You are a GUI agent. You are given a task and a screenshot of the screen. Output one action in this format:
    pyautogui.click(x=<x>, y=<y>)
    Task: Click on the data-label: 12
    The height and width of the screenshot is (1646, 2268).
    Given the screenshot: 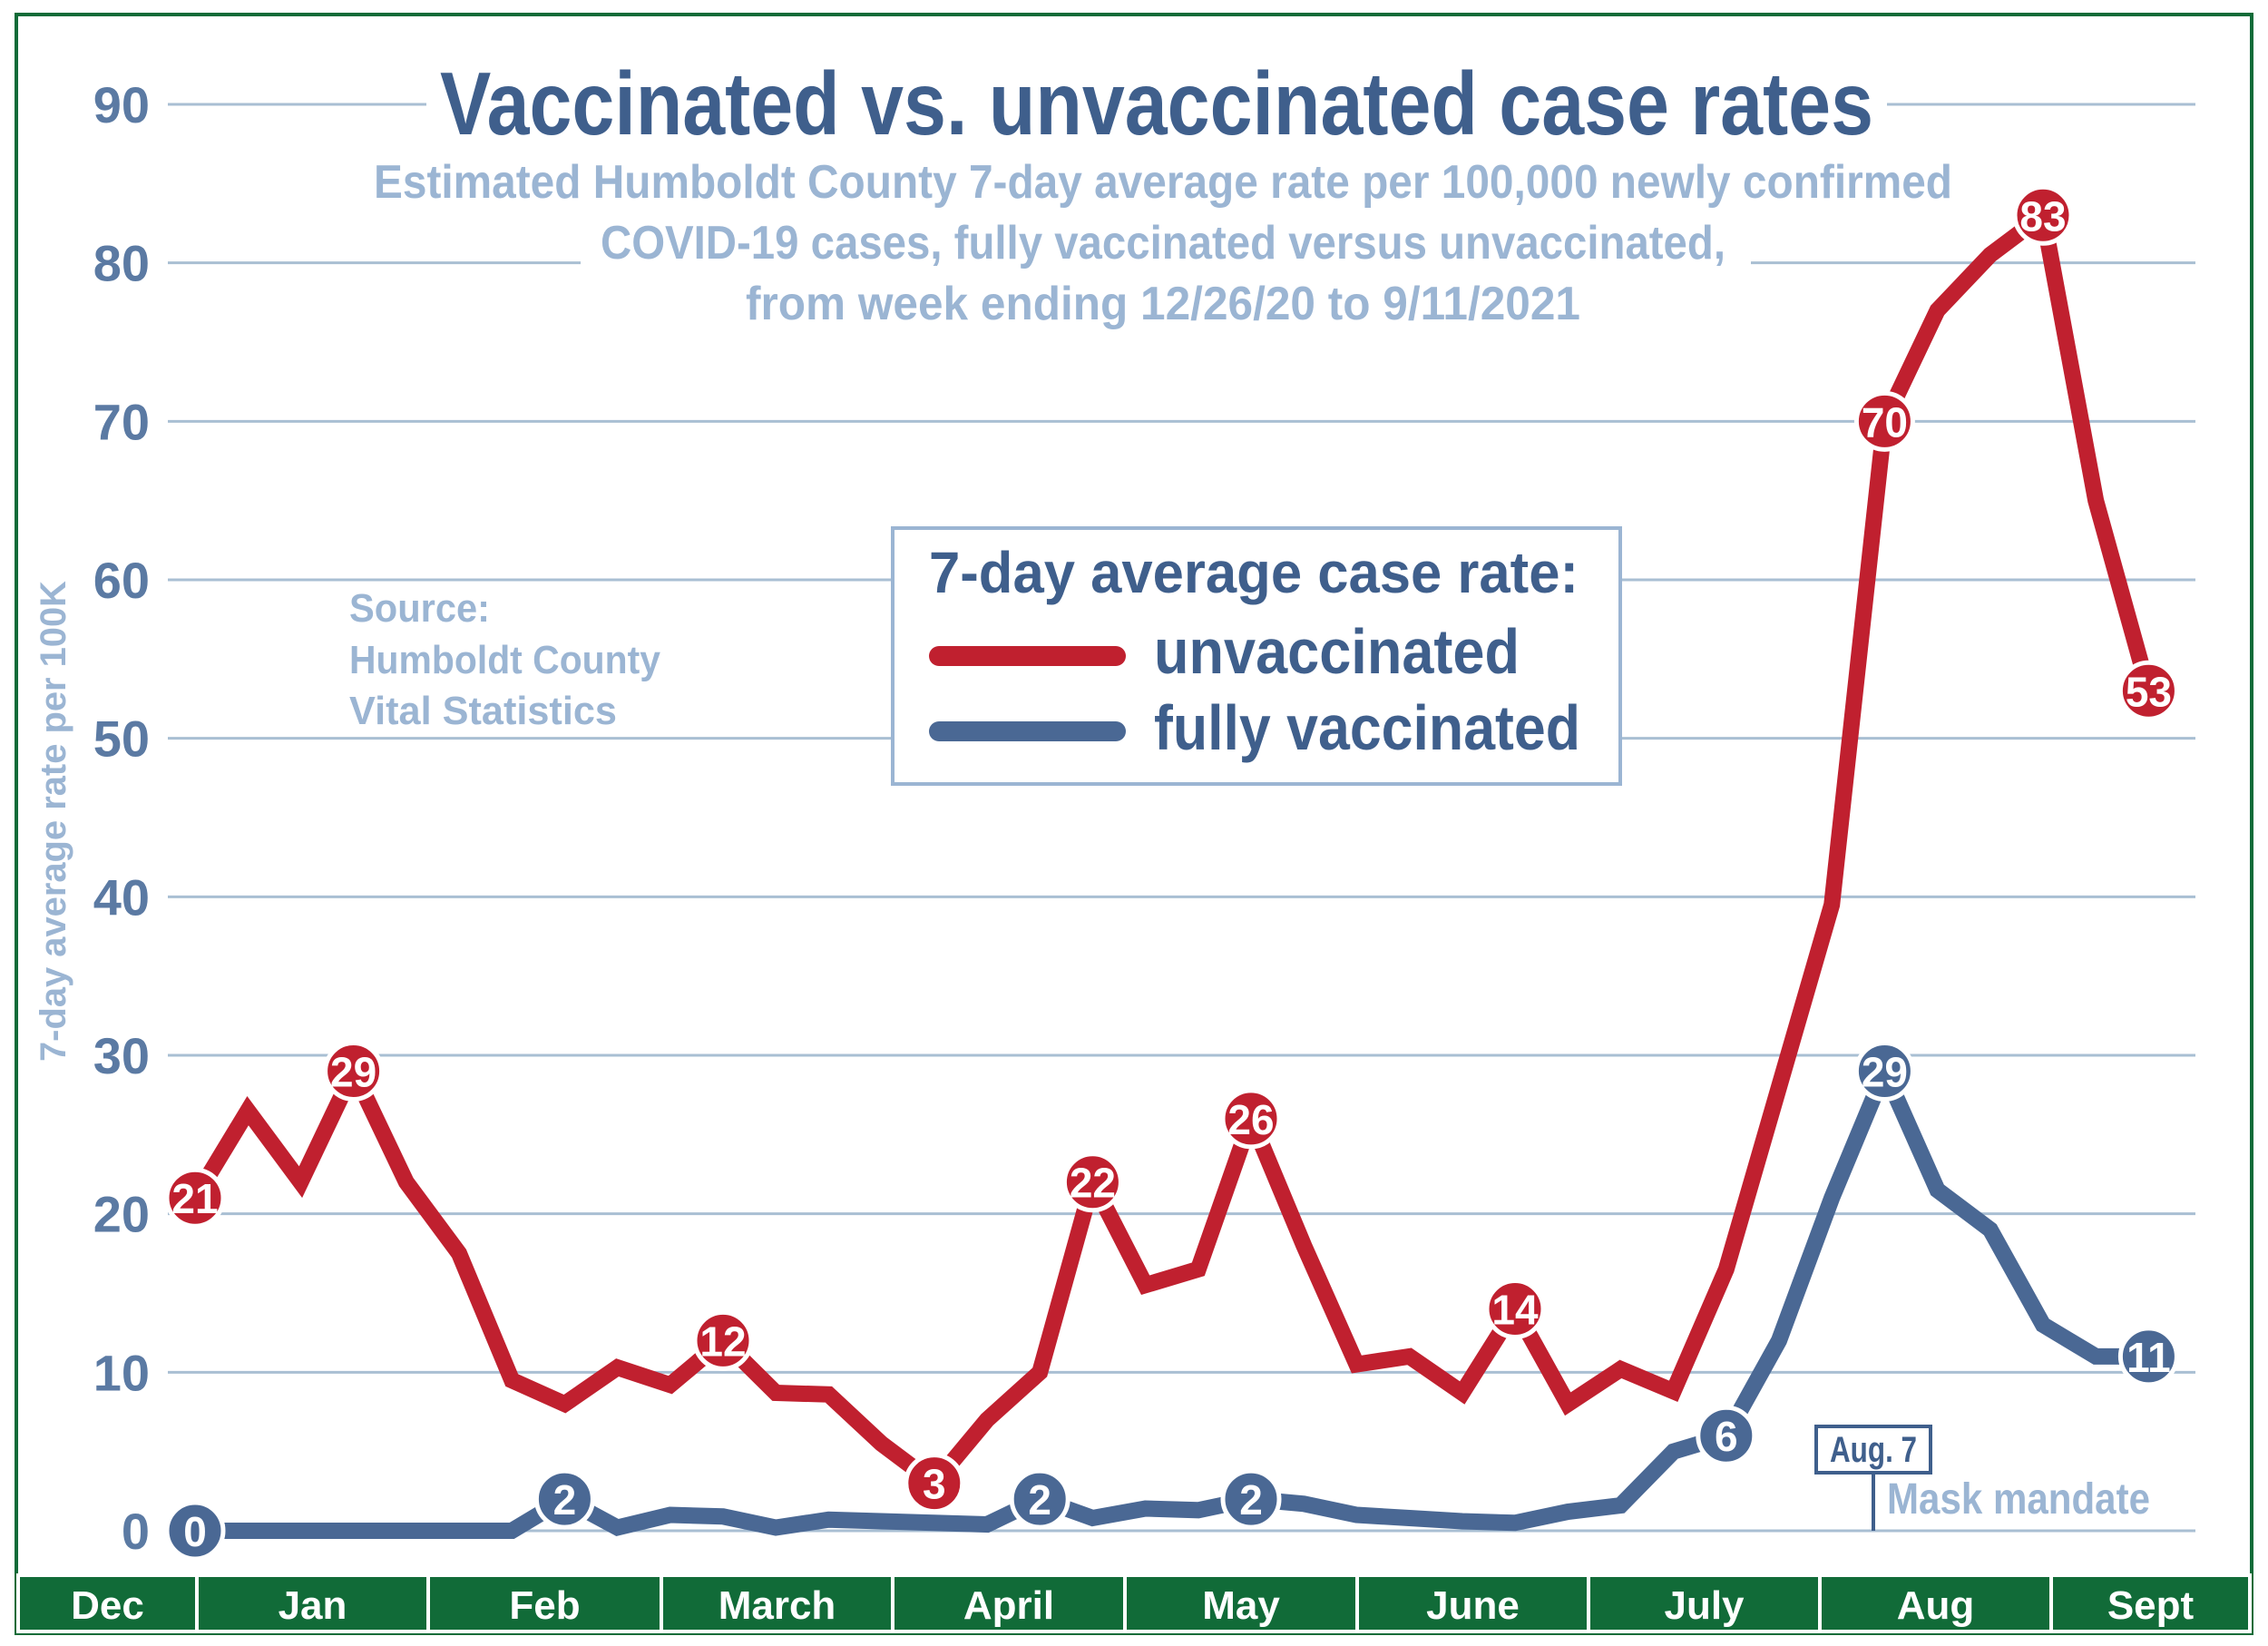 What is the action you would take?
    pyautogui.click(x=723, y=1340)
    